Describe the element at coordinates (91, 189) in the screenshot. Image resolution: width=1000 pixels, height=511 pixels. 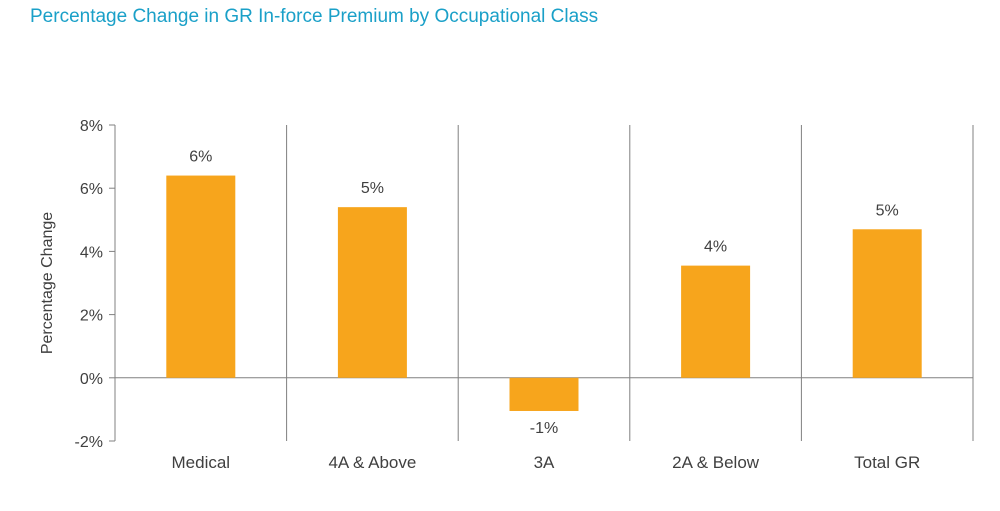
I see `y-tick-label: 6%` at that location.